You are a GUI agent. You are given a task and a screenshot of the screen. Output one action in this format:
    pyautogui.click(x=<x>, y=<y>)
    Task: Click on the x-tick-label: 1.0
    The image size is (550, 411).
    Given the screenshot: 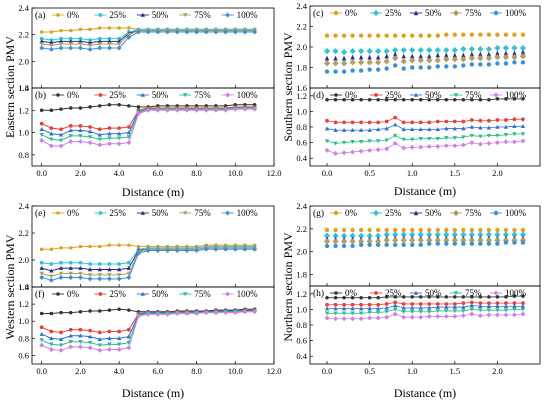 What is the action you would take?
    pyautogui.click(x=412, y=371)
    